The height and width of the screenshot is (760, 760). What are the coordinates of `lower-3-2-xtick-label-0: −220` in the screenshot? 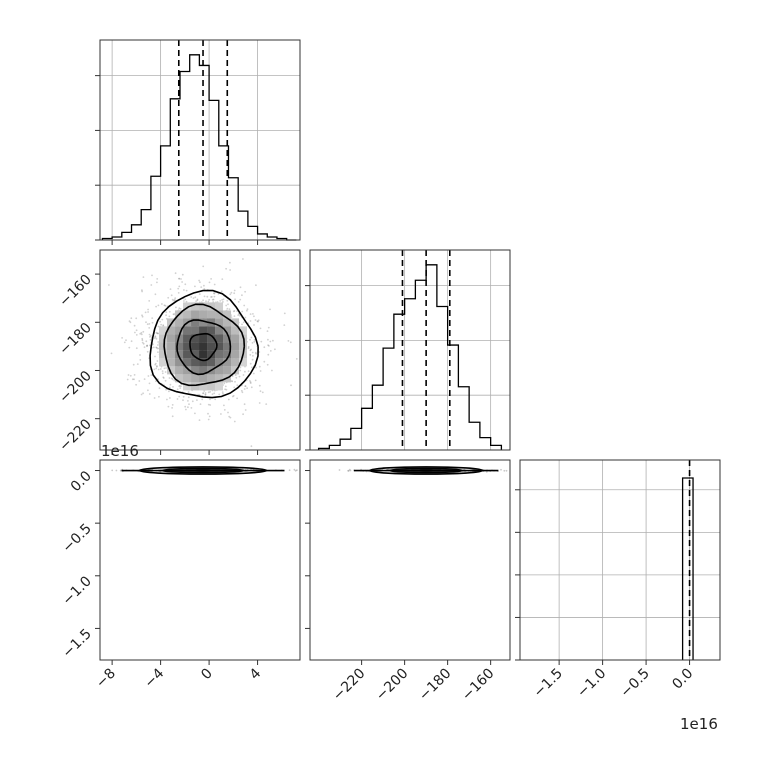 It's located at (349, 685).